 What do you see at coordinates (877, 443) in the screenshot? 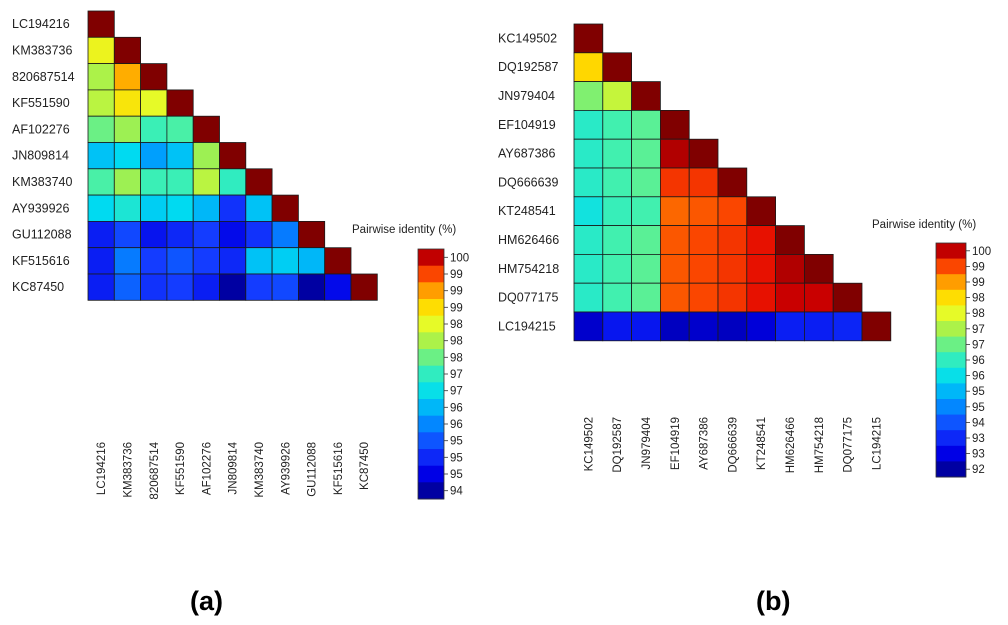
I see `column-label: LC194215` at bounding box center [877, 443].